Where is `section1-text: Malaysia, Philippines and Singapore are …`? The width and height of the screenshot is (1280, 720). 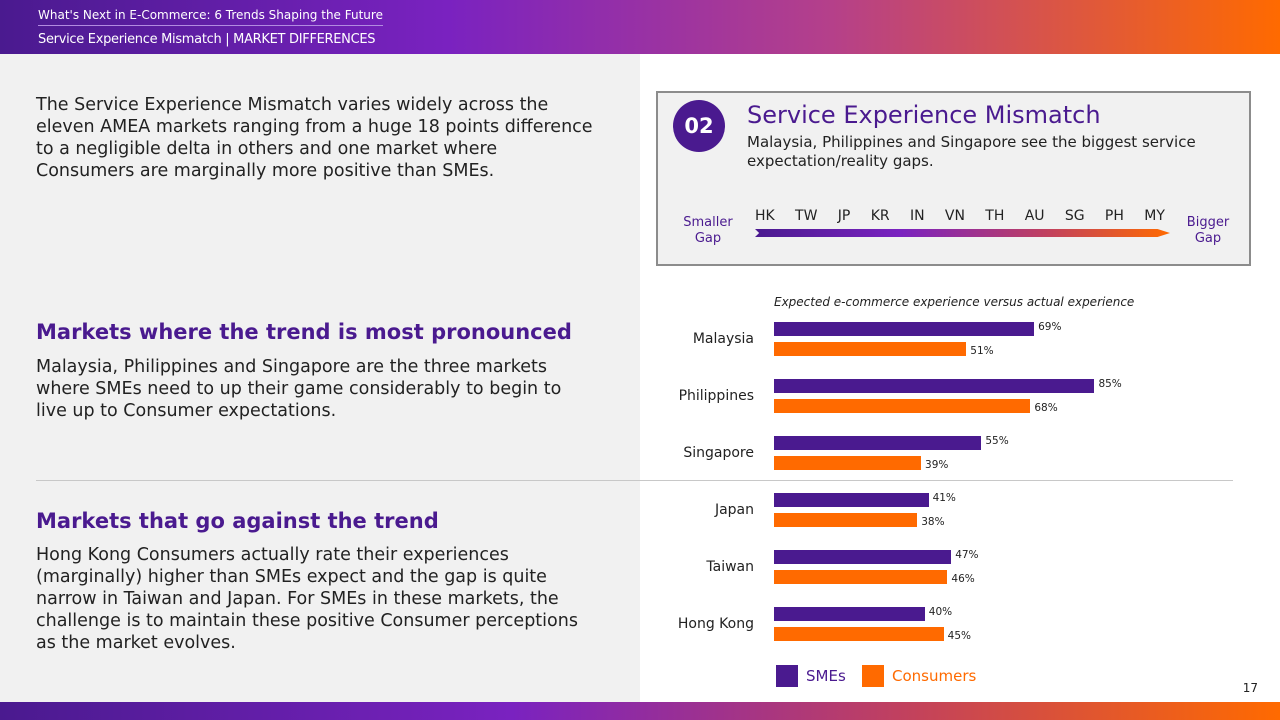
section1-text: Malaysia, Philippines and Singapore are … is located at coordinates (299, 389).